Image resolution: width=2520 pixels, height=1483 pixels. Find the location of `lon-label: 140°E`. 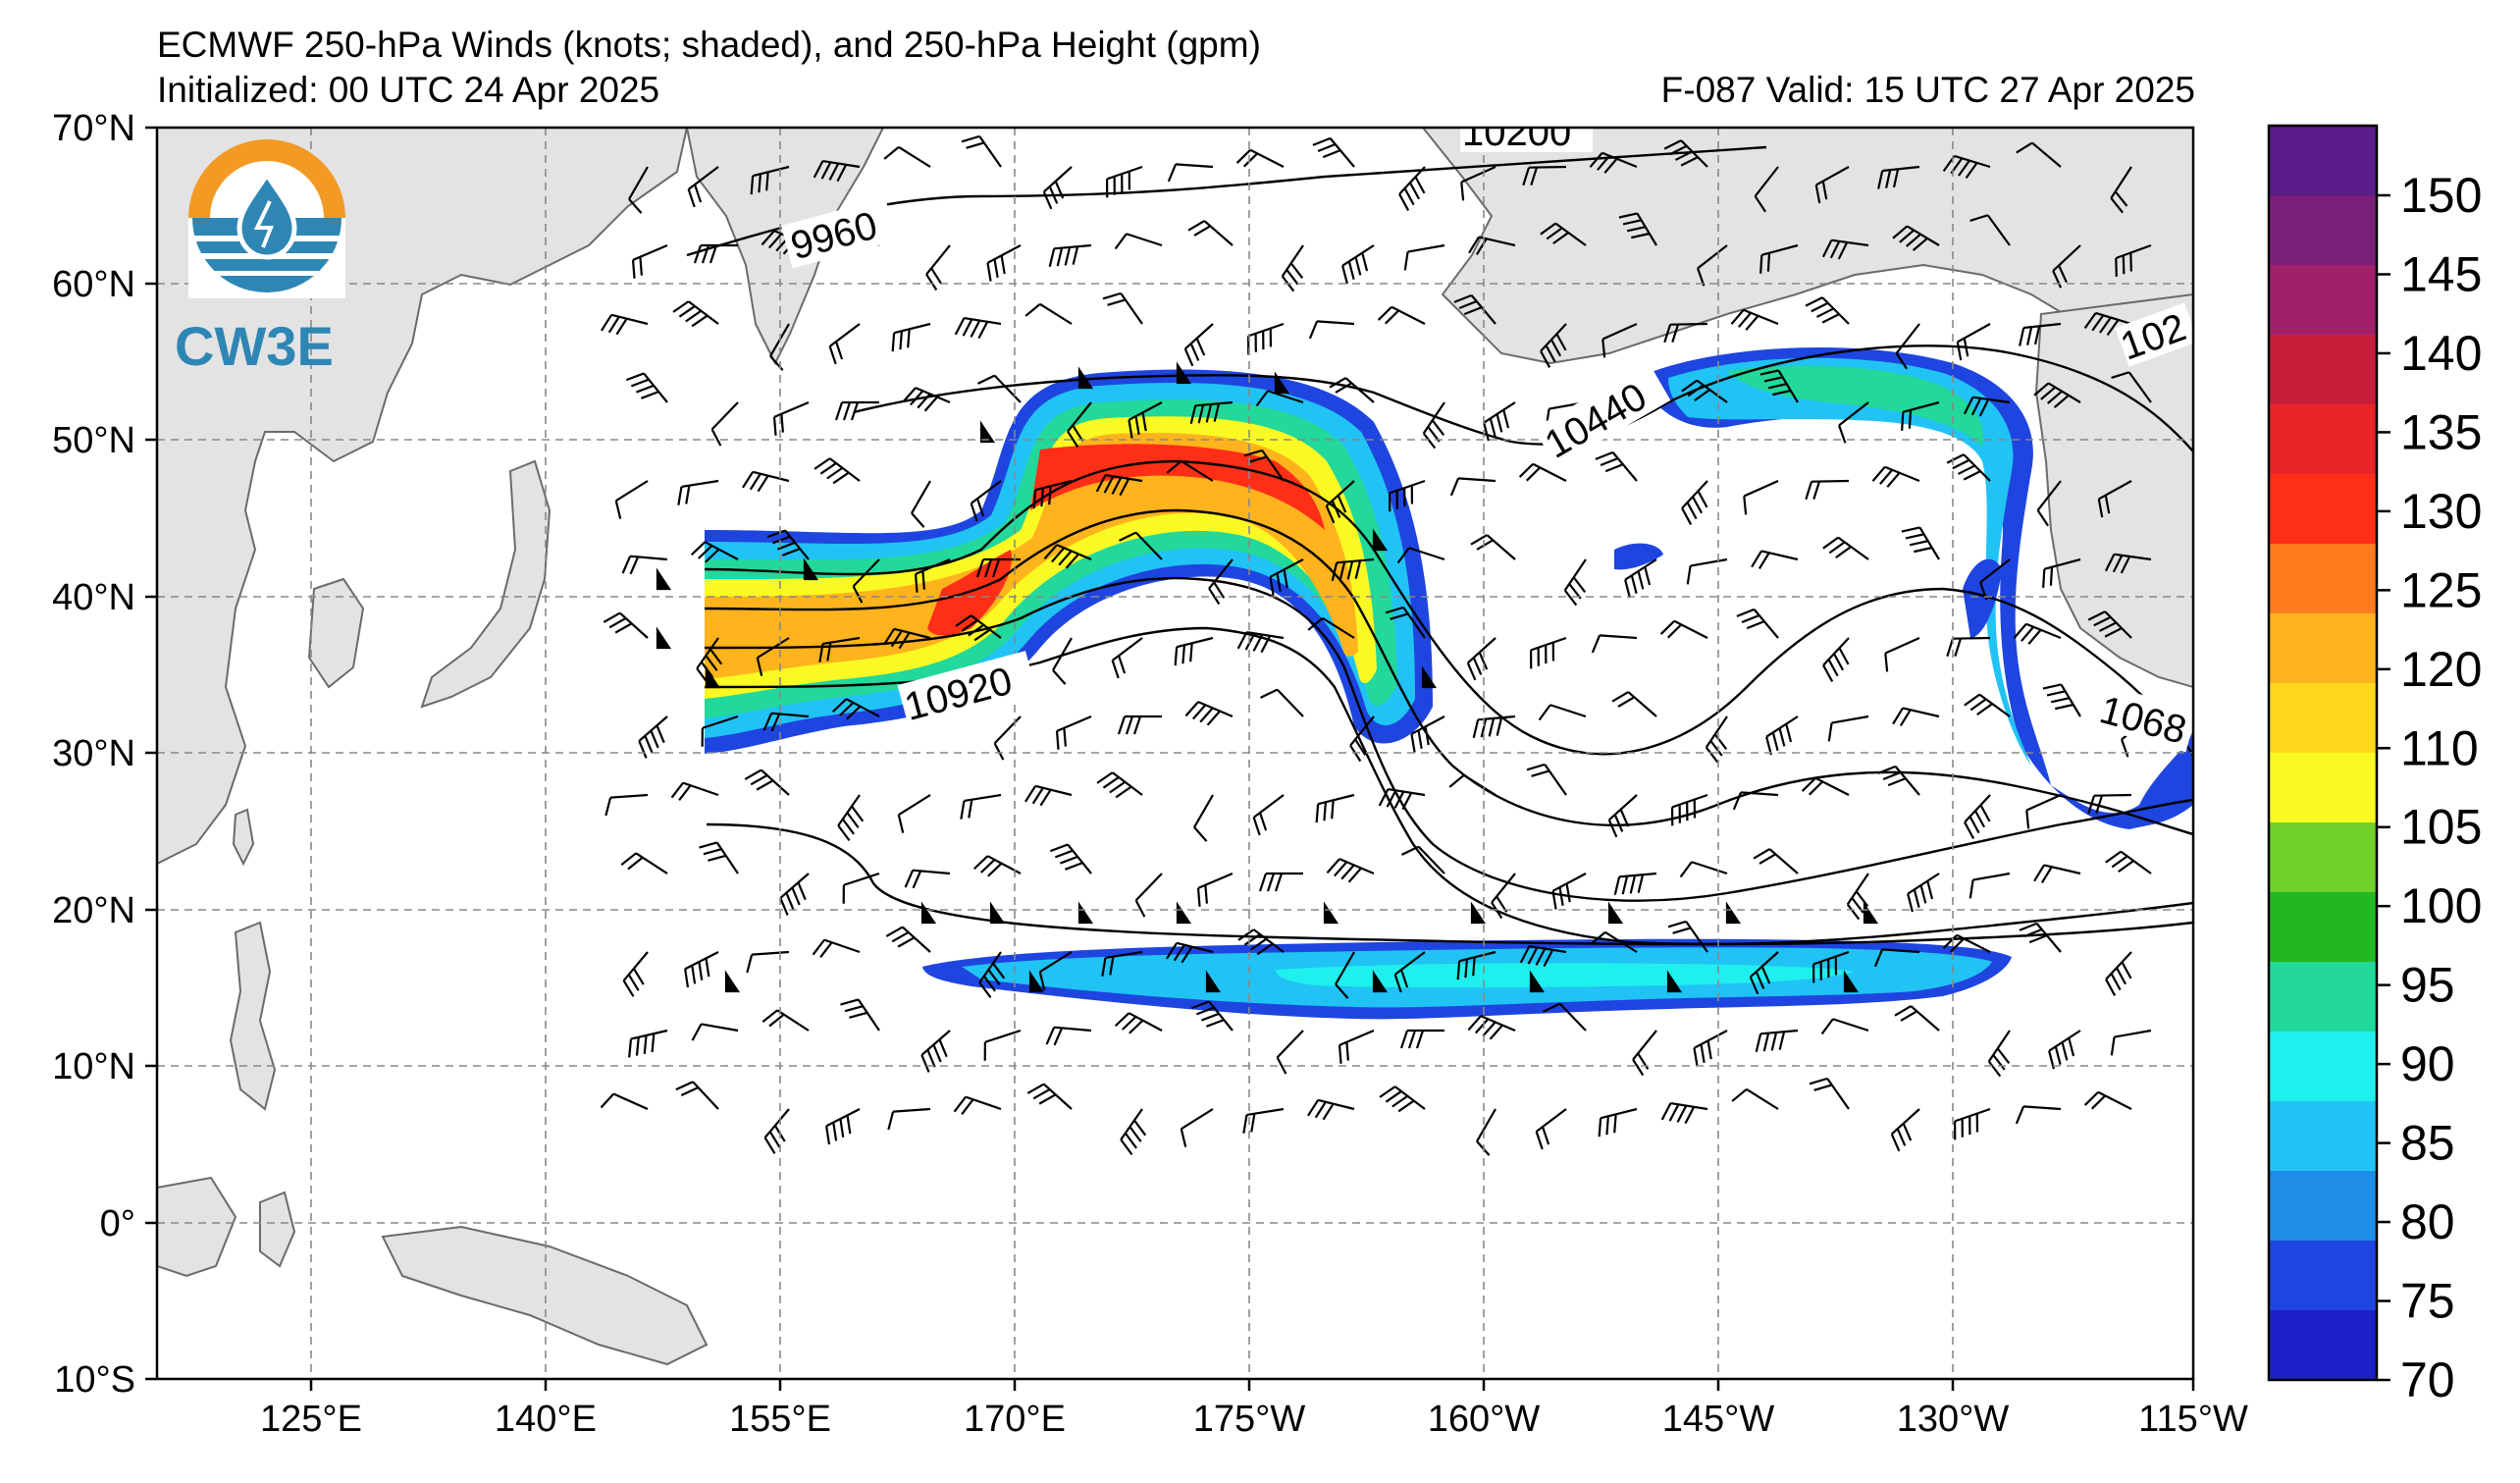

lon-label: 140°E is located at coordinates (546, 1420).